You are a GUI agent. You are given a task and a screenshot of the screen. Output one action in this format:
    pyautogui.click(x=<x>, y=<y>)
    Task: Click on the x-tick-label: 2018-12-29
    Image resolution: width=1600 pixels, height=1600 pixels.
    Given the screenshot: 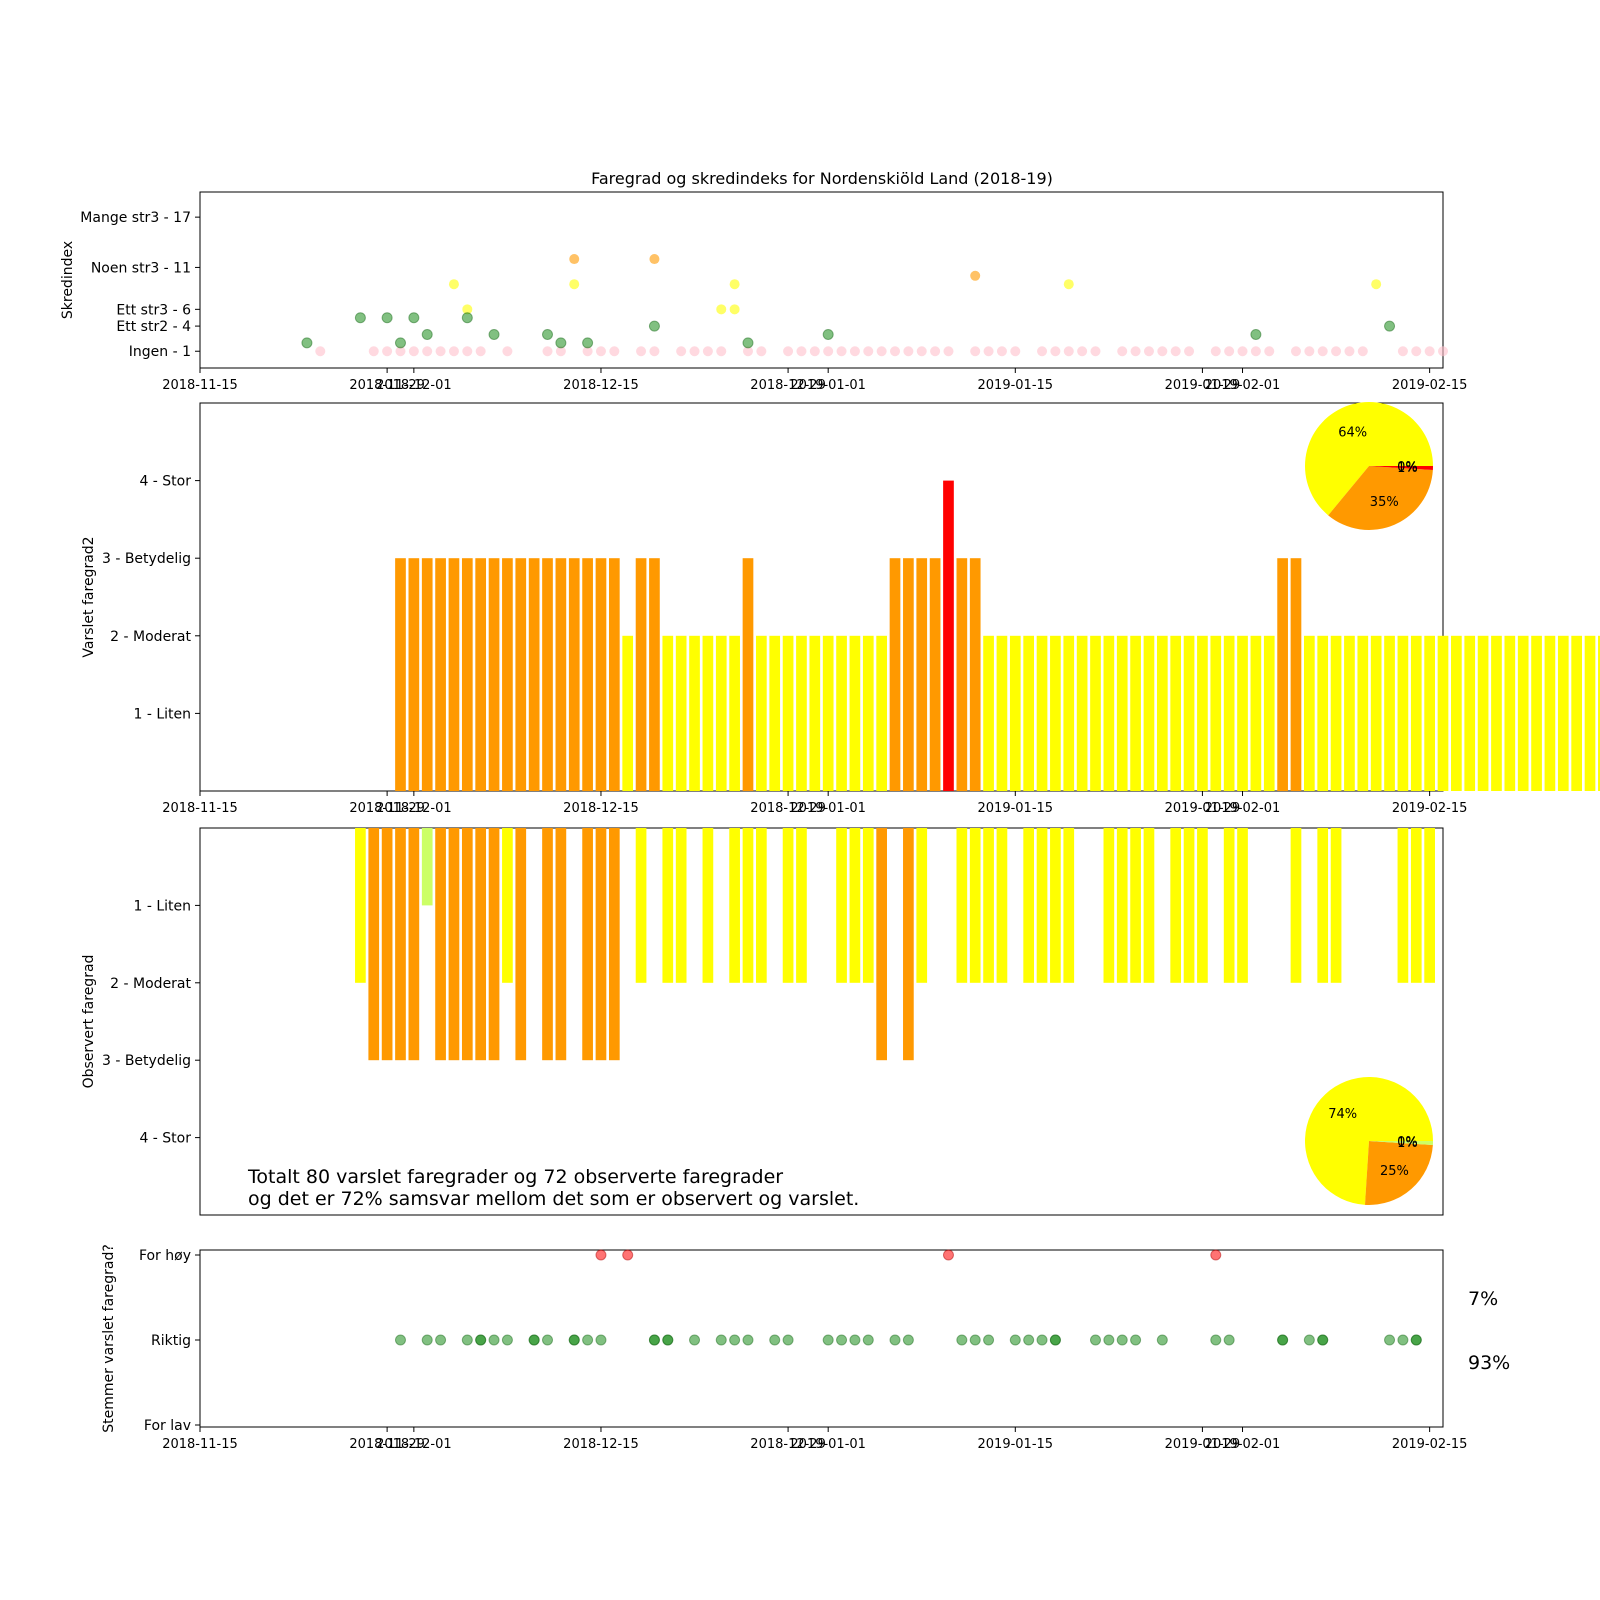 What is the action you would take?
    pyautogui.click(x=788, y=1444)
    